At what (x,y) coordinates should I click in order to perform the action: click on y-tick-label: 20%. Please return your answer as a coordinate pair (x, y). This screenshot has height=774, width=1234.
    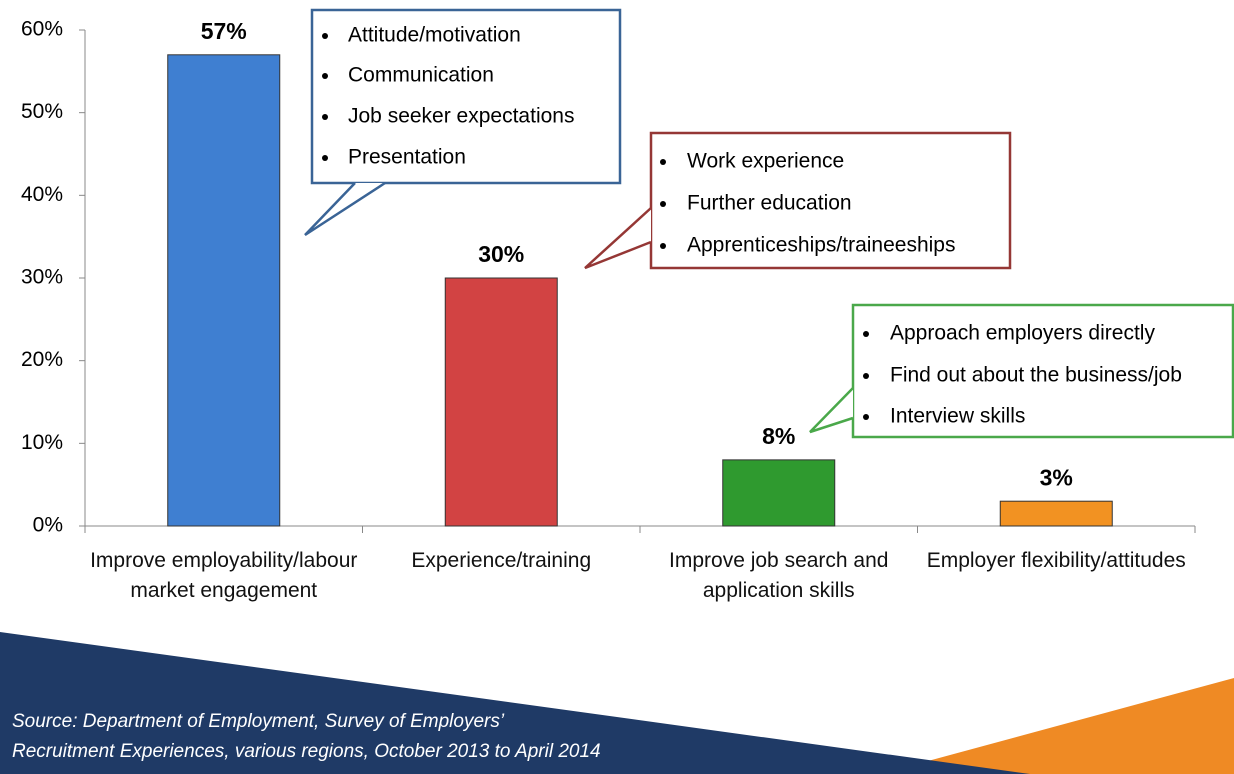
    Looking at the image, I should click on (42, 359).